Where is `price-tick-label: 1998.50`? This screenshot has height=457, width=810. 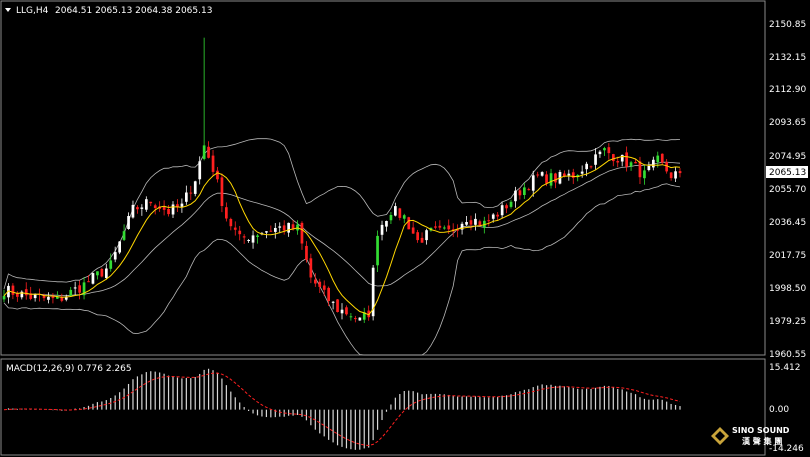
price-tick-label: 1998.50 is located at coordinates (787, 289).